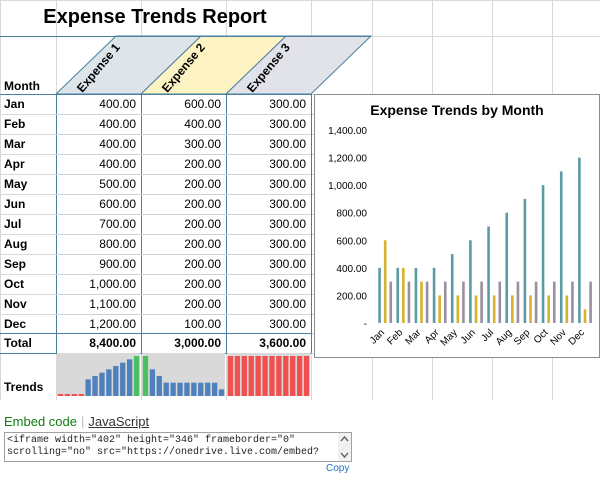  Describe the element at coordinates (409, 302) in the screenshot. I see `bar-series-3-Feb` at that location.